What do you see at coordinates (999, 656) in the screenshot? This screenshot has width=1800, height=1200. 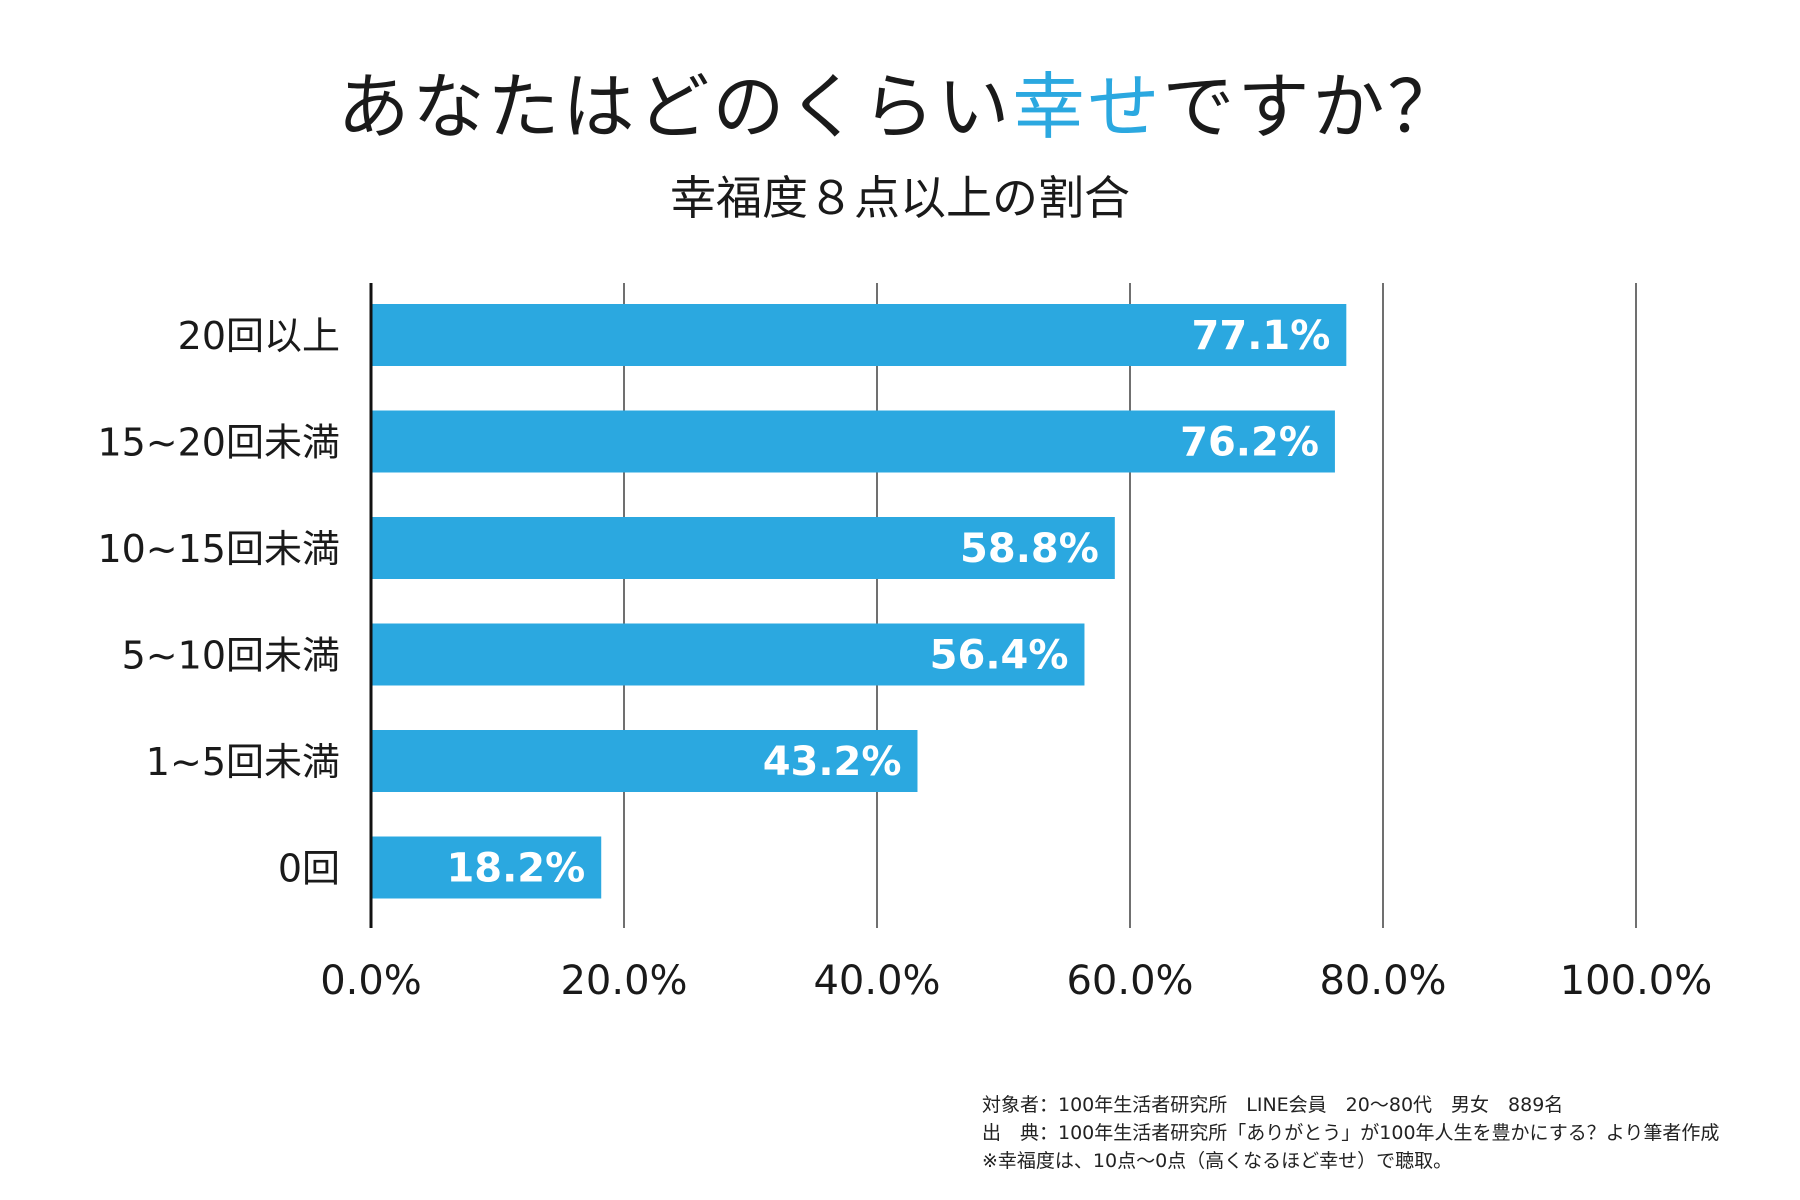 I see `bar-value-label: 56.4%` at bounding box center [999, 656].